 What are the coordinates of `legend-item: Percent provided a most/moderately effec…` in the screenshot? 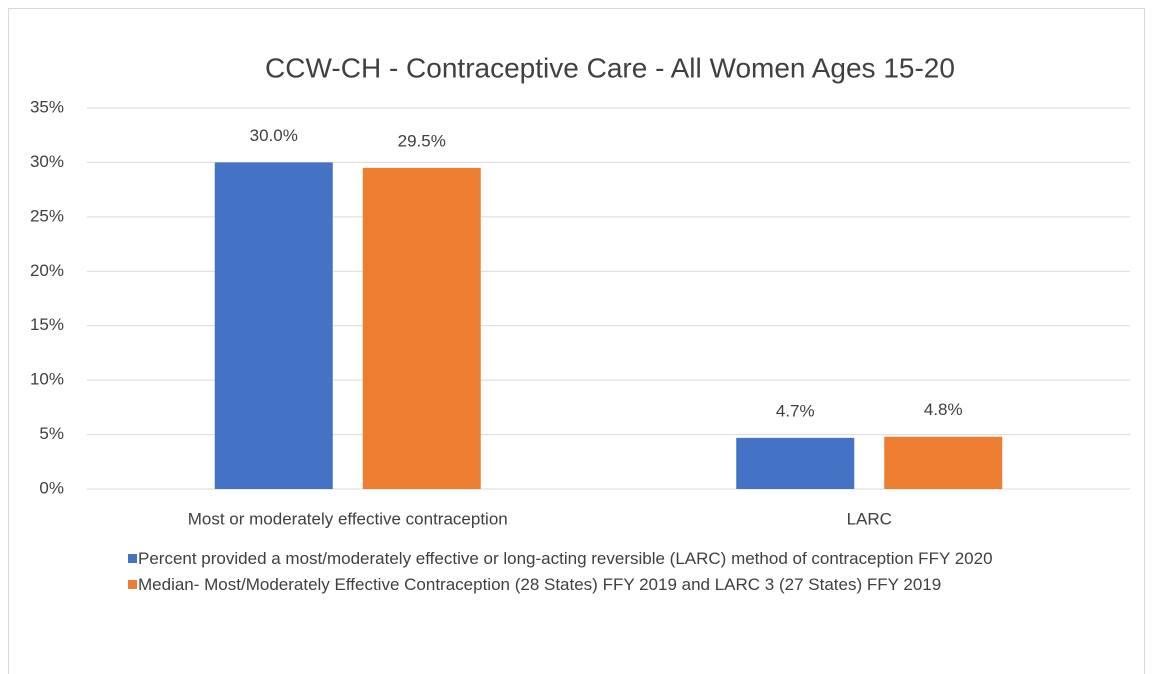 It's located at (588, 559).